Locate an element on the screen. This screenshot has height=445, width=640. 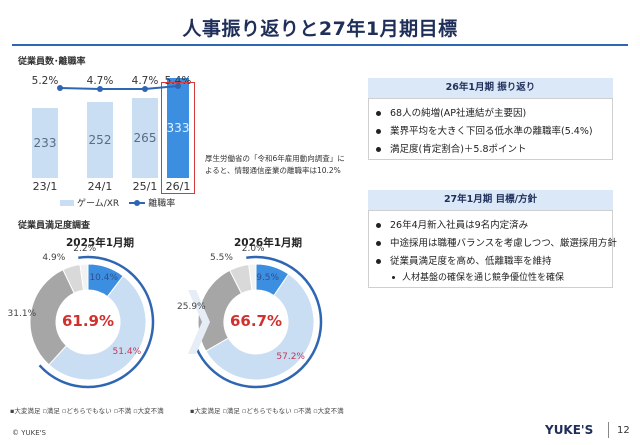
donut-slice-label: 4.9% is located at coordinates (53, 258).